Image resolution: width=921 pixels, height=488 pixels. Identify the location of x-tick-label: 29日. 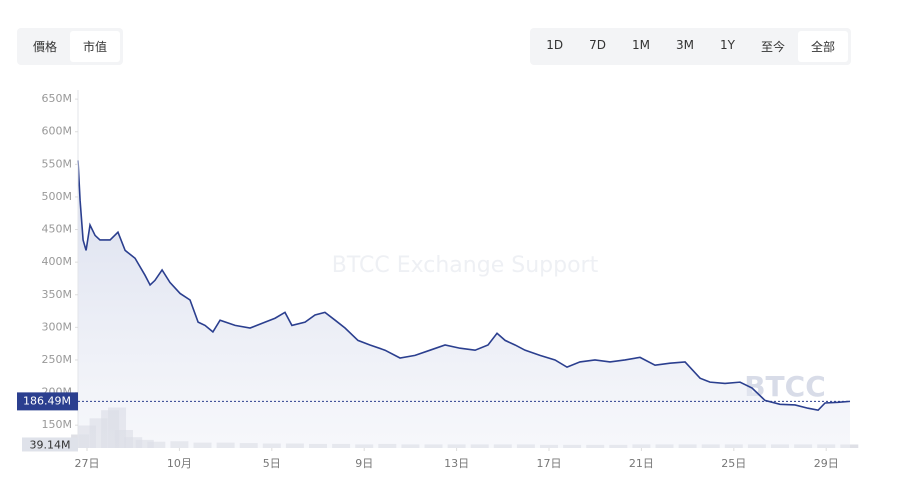
(826, 463).